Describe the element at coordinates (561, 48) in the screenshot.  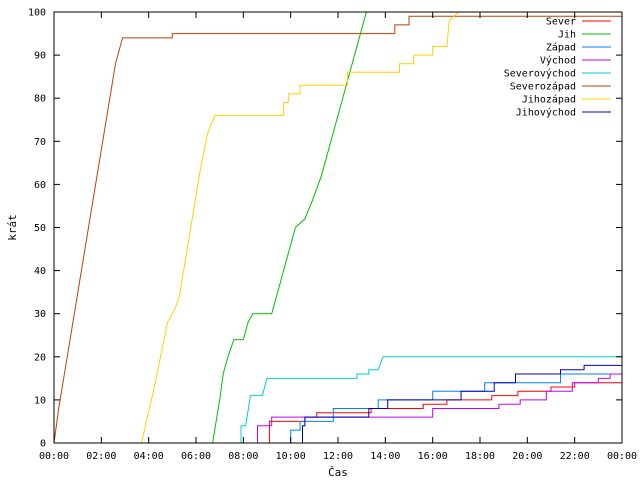
I see `legend-label-zapad: Západ` at that location.